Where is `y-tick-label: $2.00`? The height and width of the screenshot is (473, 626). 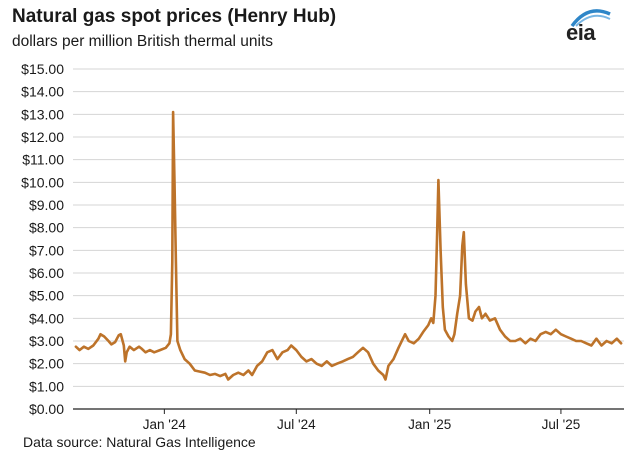
y-tick-label: $2.00 is located at coordinates (46, 364).